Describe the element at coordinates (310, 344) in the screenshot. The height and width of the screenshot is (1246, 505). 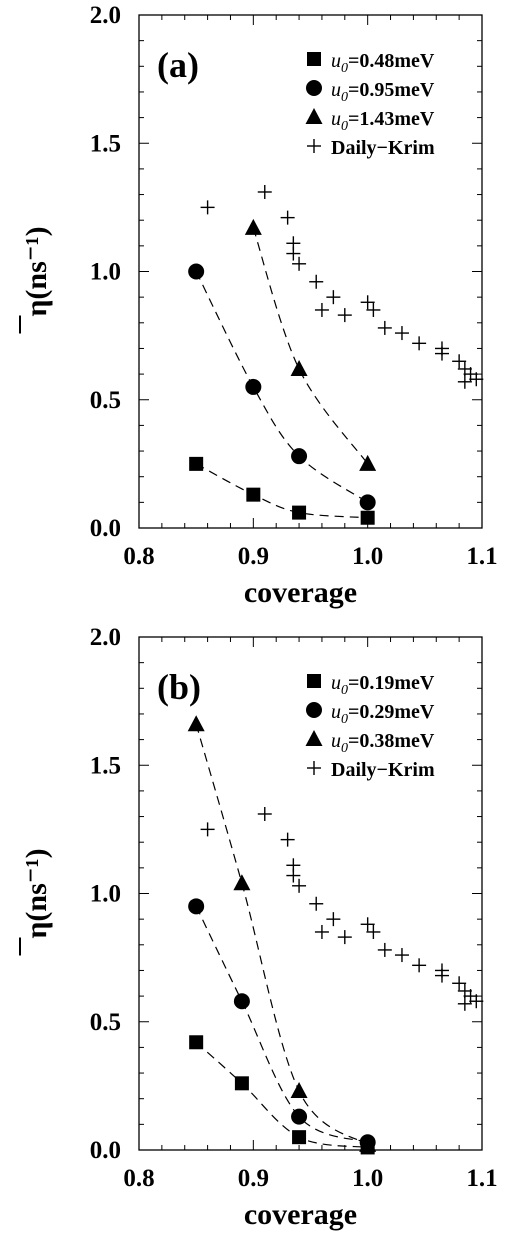
I see `series-triangle` at that location.